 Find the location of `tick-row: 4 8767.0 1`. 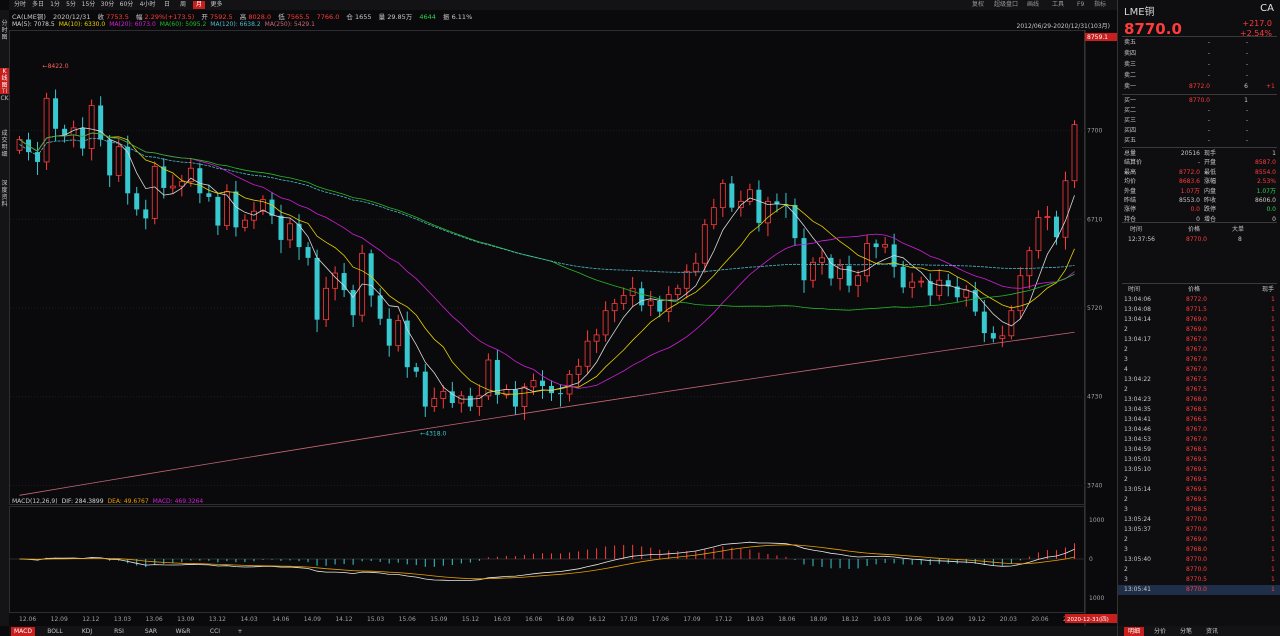

tick-row: 4 8767.0 1 is located at coordinates (1199, 370).